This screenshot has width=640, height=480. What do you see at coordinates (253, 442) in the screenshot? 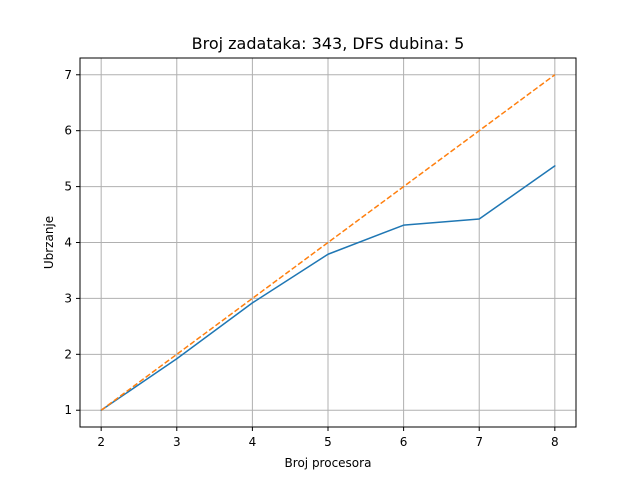
I see `x-tick-label: 4` at bounding box center [253, 442].